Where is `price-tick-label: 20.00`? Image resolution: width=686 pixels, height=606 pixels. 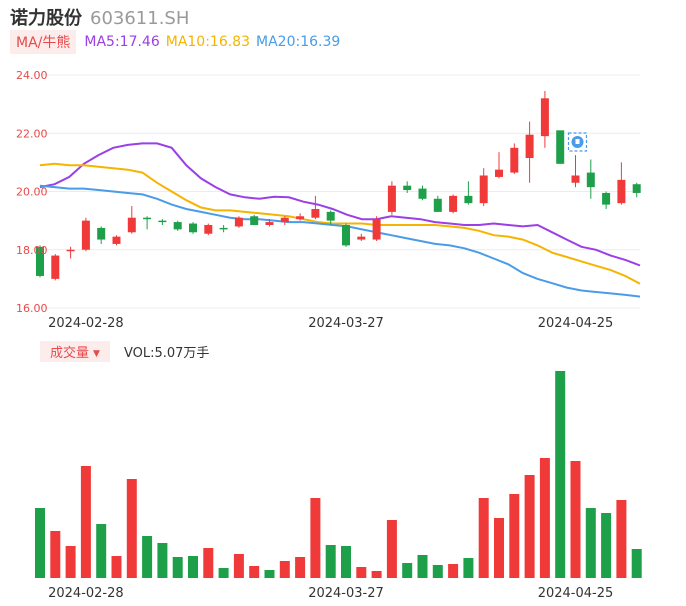
price-tick-label: 20.00 is located at coordinates (32, 192).